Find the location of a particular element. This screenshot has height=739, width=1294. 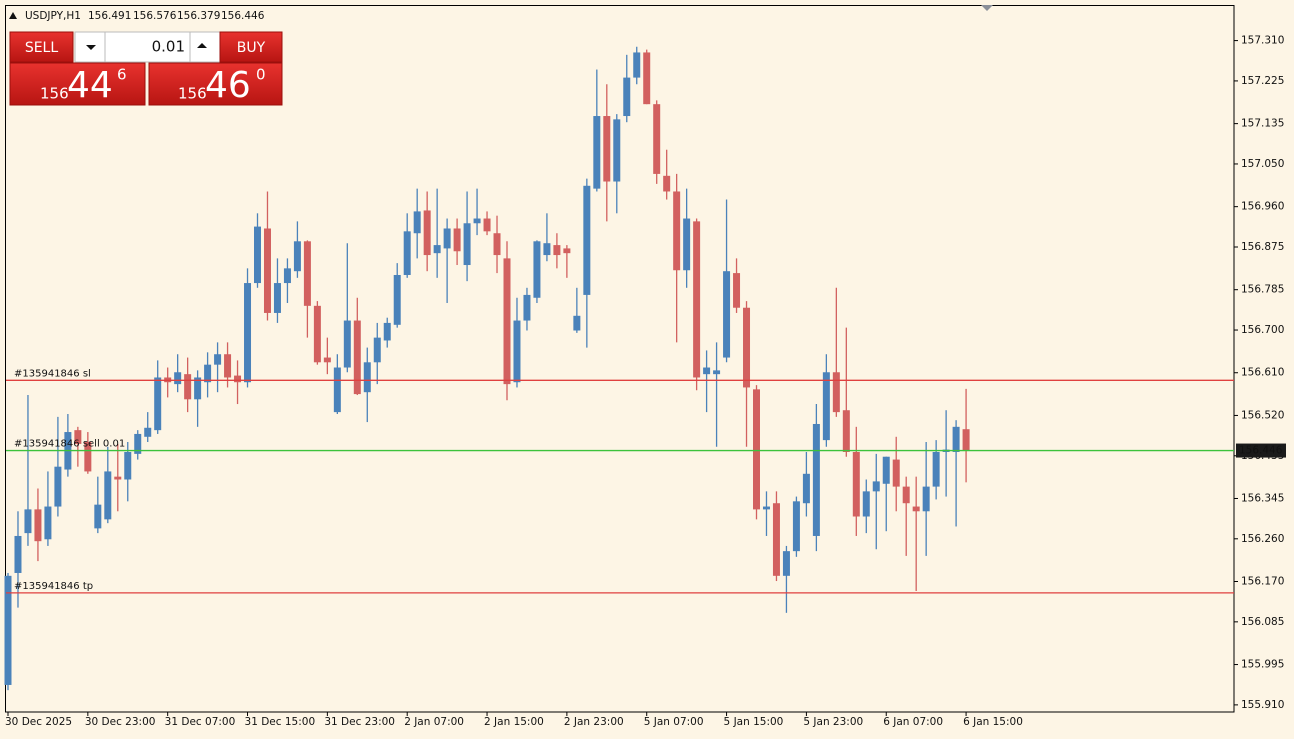

volume-input is located at coordinates (147, 47).